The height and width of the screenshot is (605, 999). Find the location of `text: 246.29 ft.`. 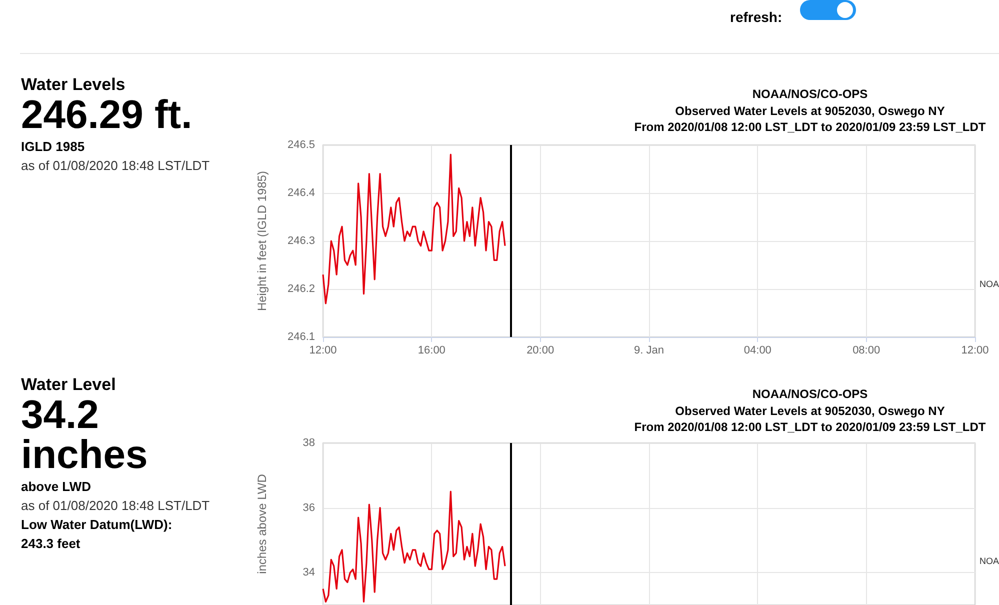

text: 246.29 ft. is located at coordinates (107, 115).